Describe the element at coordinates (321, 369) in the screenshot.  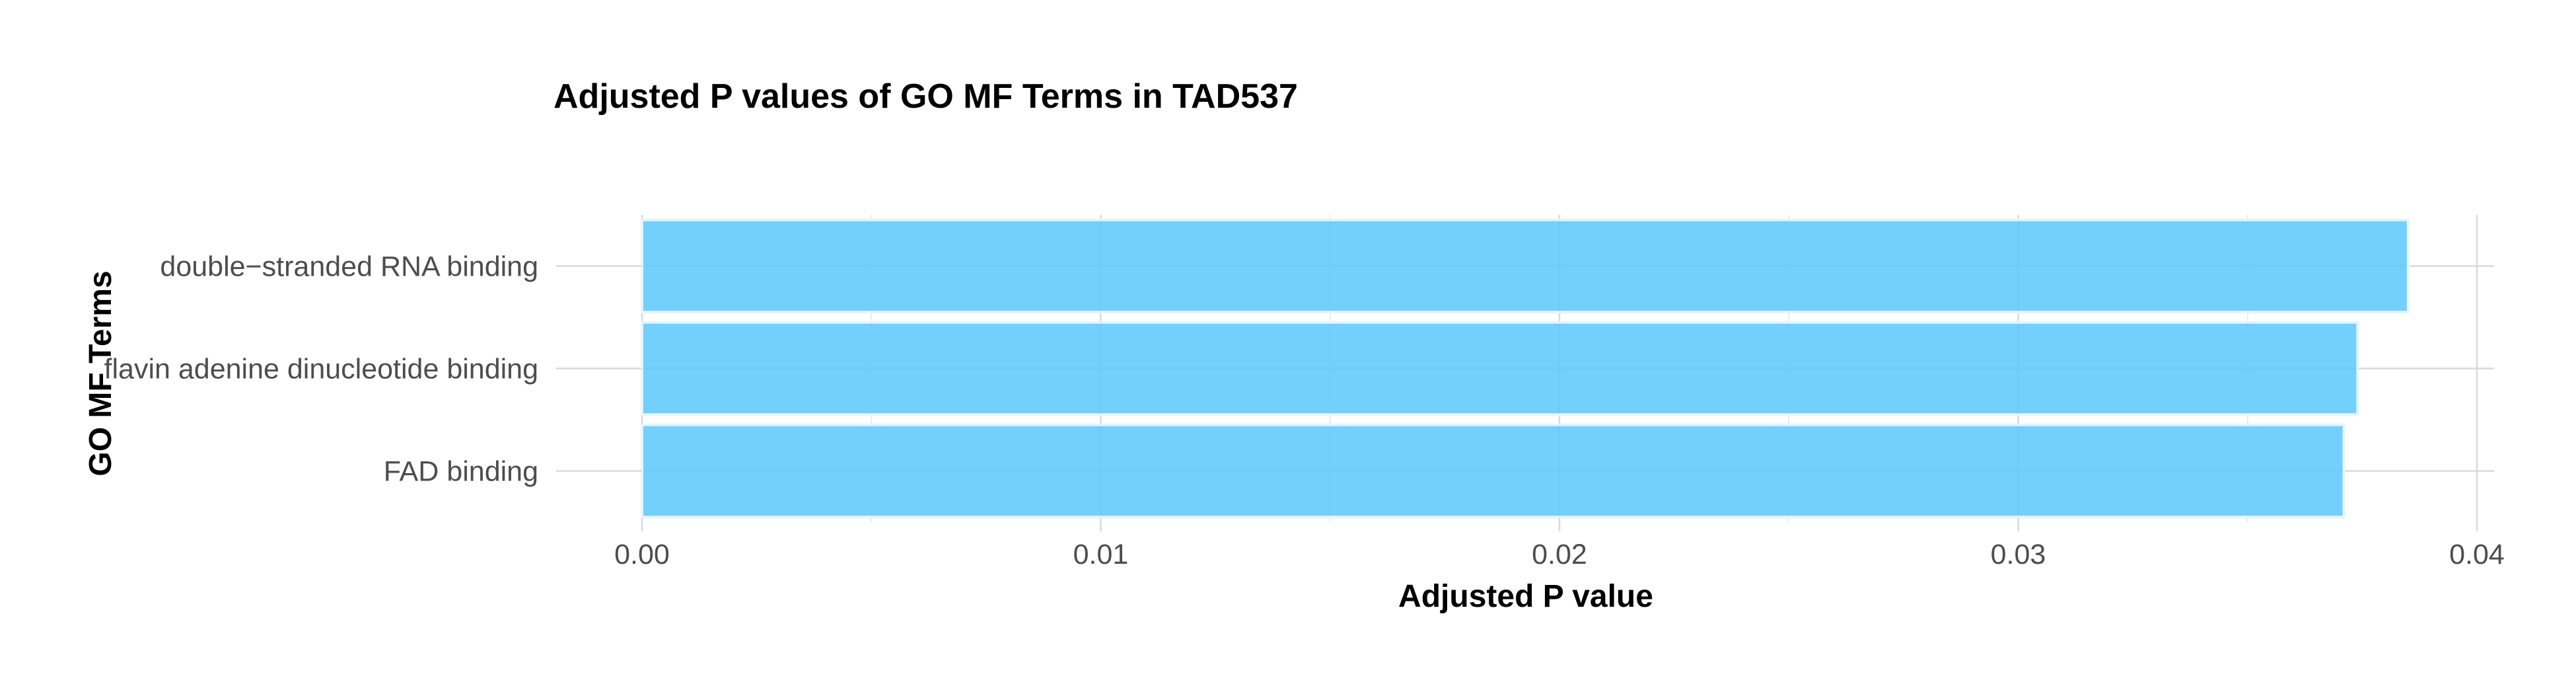
I see `y-tick-label: flavin adenine dinucleotide binding` at that location.